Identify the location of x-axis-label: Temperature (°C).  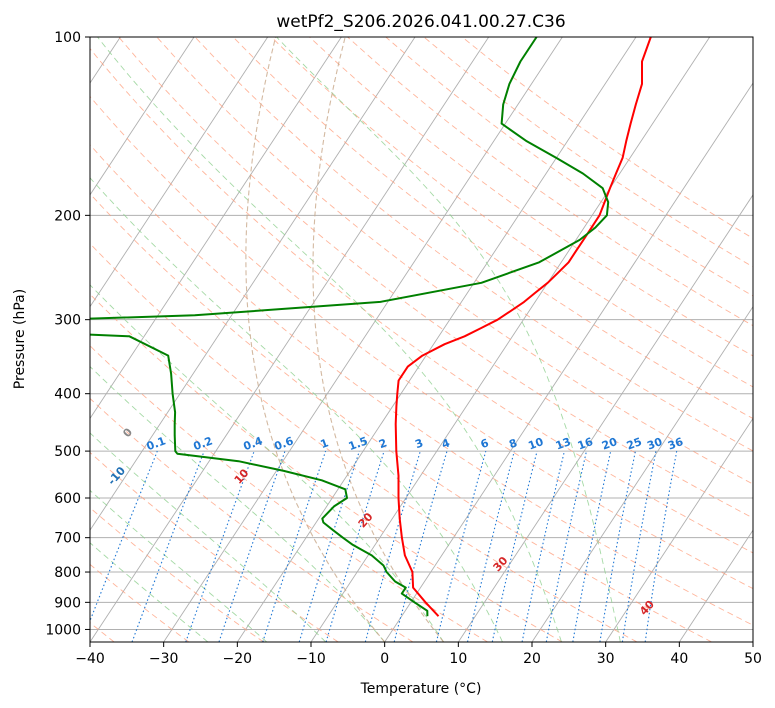
(421, 689).